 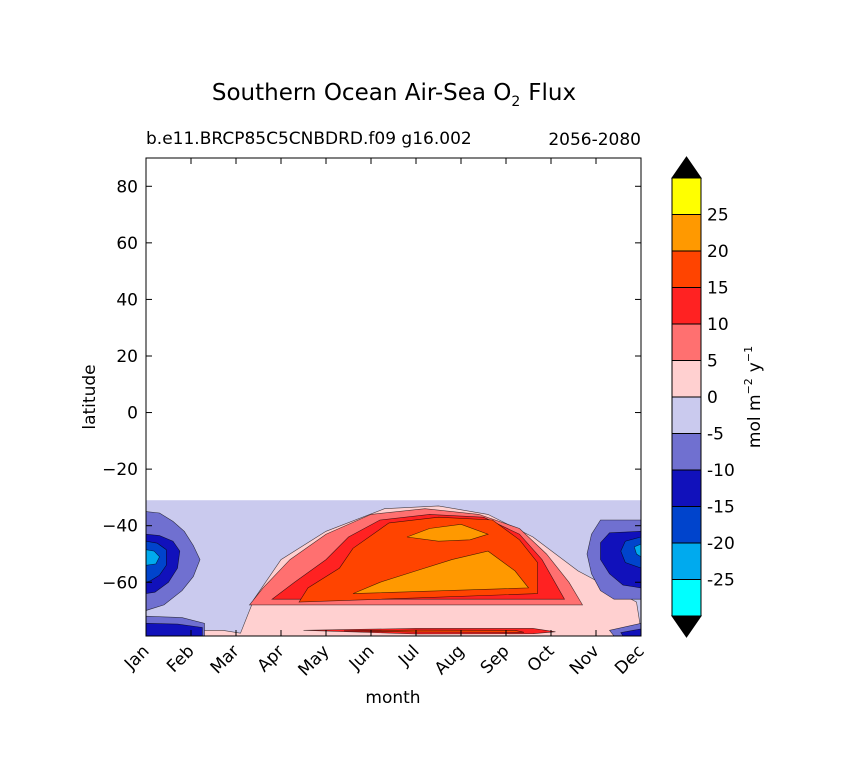 I want to click on colorbar-label-exp1: −2, so click(x=748, y=386).